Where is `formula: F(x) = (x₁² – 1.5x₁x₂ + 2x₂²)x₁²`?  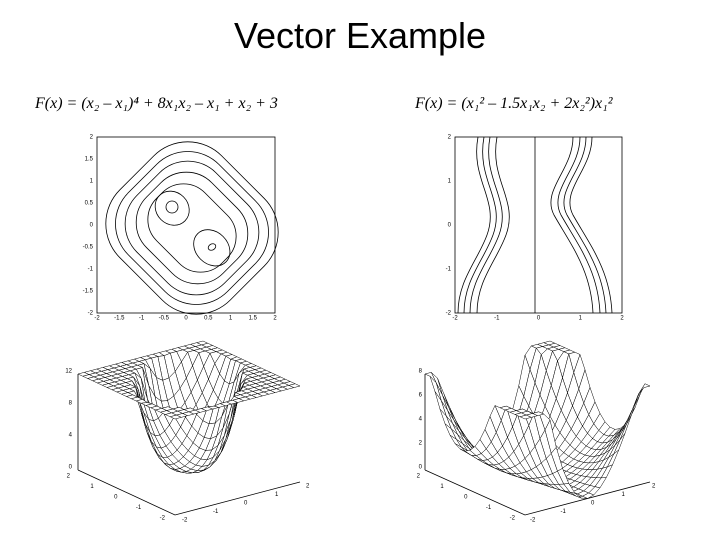 formula: F(x) = (x₁² – 1.5x₁x₂ + 2x₂²)x₁² is located at coordinates (514, 103).